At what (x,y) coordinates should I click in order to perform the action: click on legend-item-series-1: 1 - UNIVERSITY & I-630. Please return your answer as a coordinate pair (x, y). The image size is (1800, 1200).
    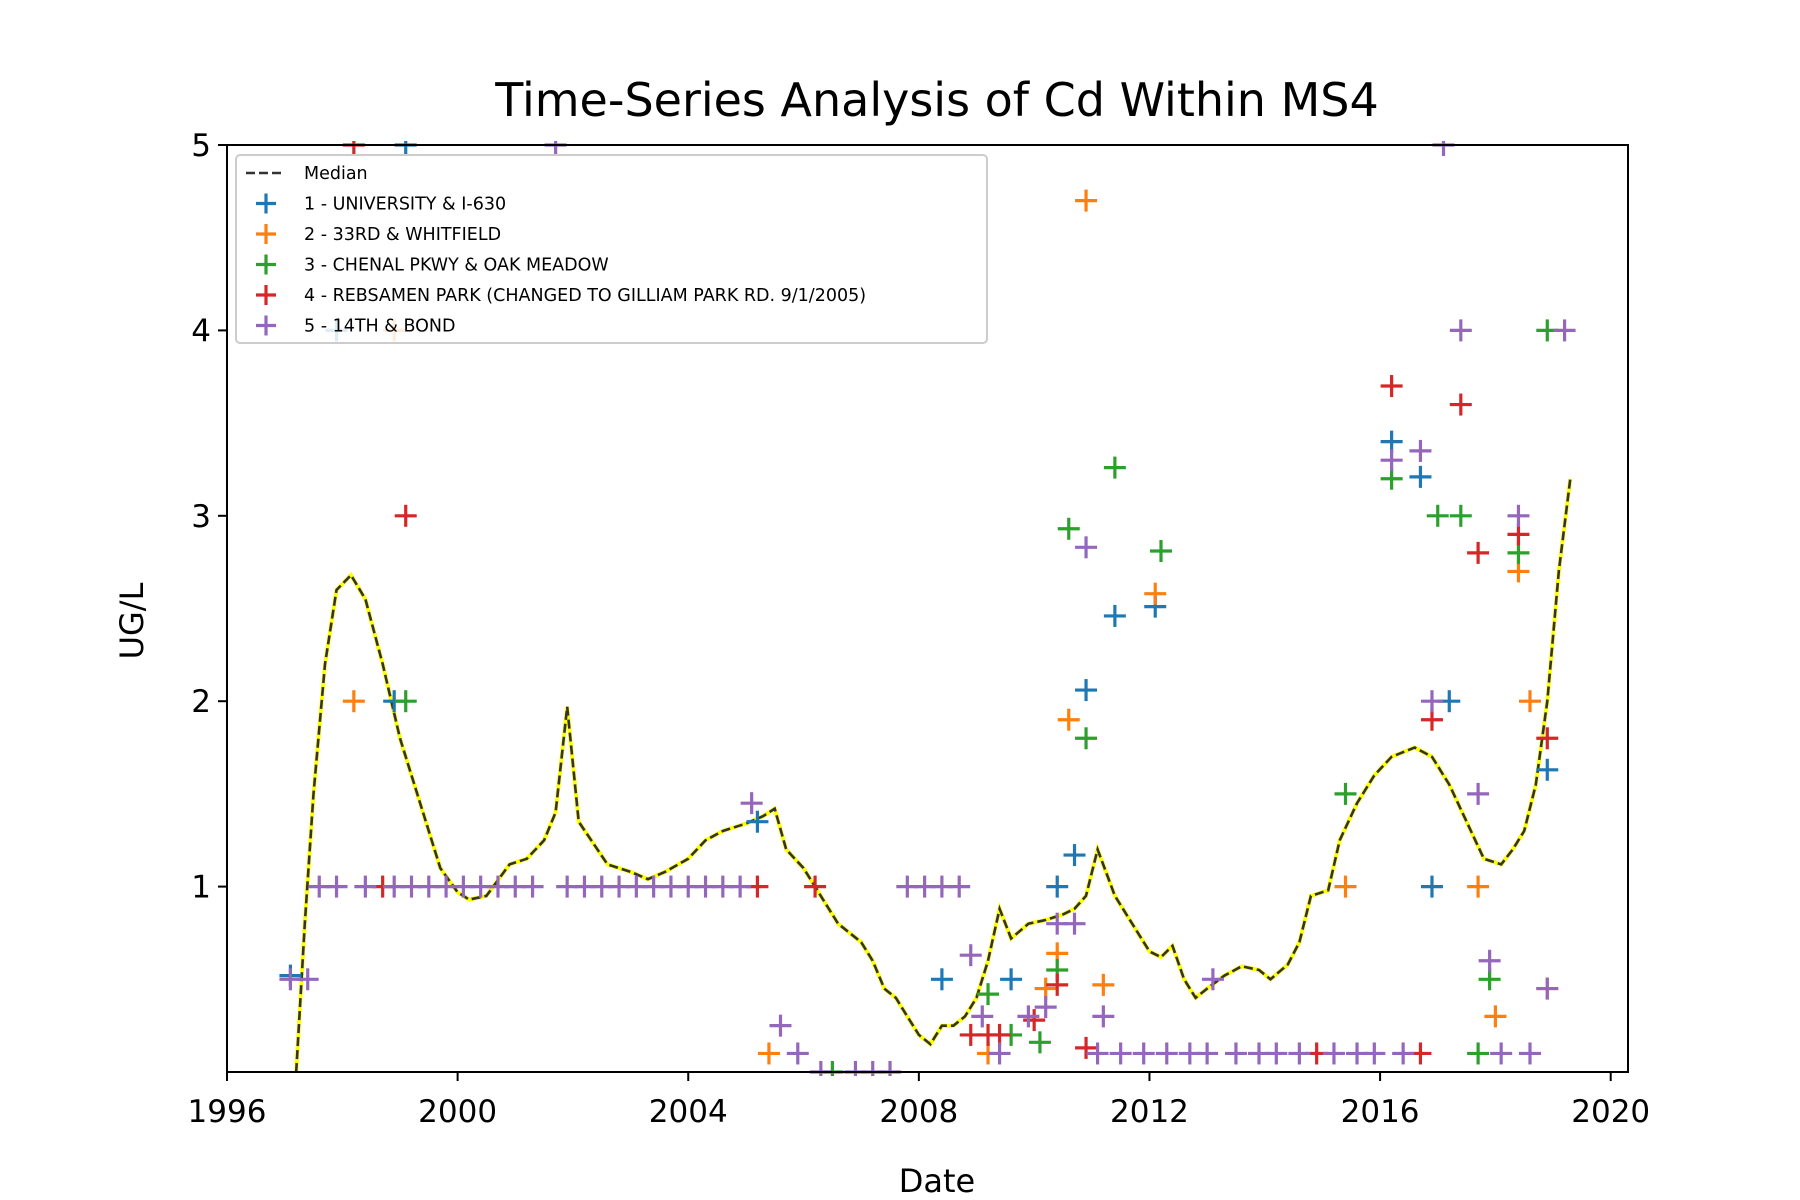
    Looking at the image, I should click on (381, 204).